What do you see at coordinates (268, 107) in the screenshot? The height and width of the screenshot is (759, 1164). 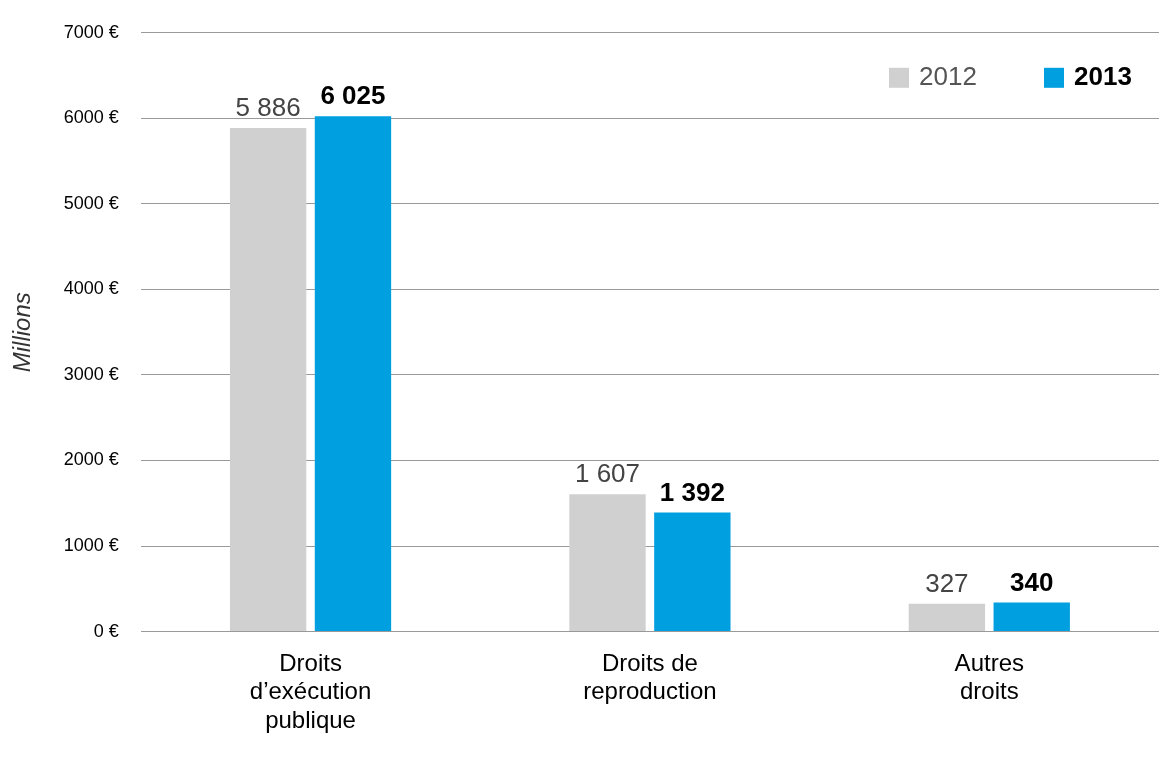 I see `data-label: 5 886` at bounding box center [268, 107].